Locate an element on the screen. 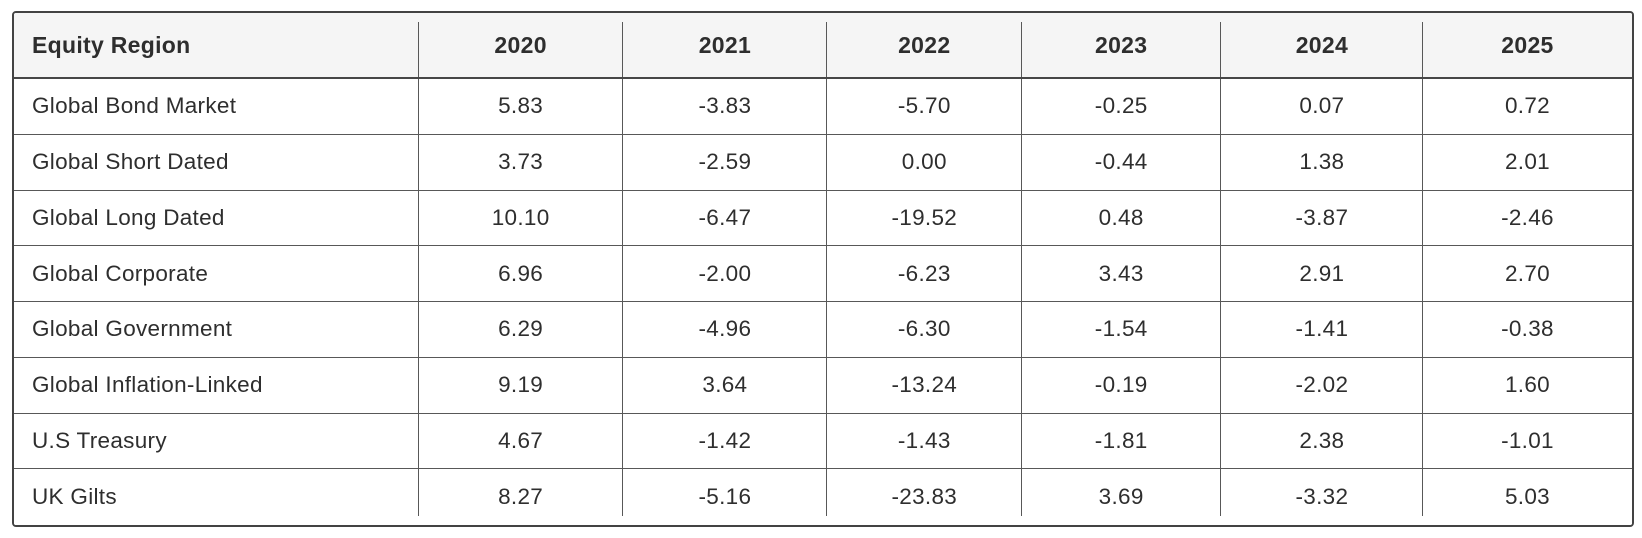 The image size is (1642, 538). value-cell: -3.32 is located at coordinates (1322, 497).